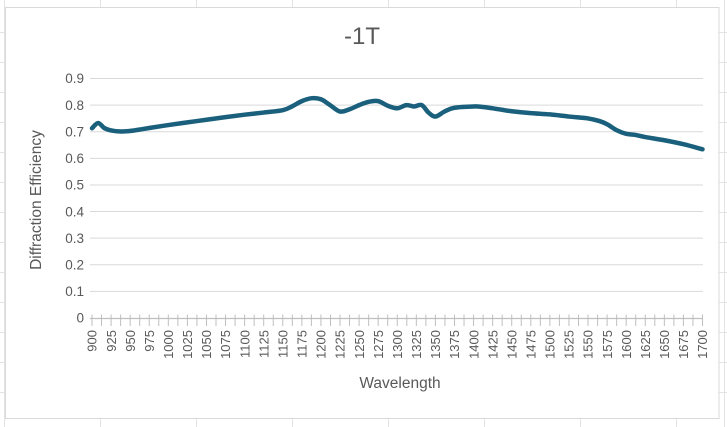  Describe the element at coordinates (225, 344) in the screenshot. I see `x-tick-label: 1075` at that location.